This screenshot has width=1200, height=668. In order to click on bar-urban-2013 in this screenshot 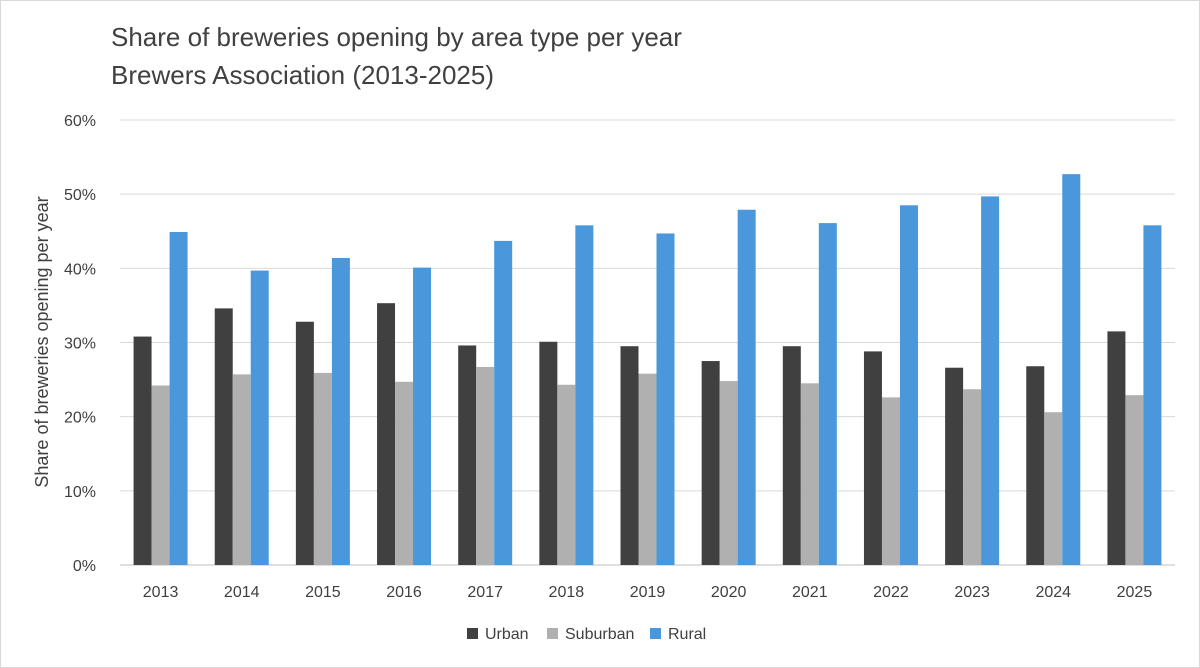, I will do `click(142, 450)`.